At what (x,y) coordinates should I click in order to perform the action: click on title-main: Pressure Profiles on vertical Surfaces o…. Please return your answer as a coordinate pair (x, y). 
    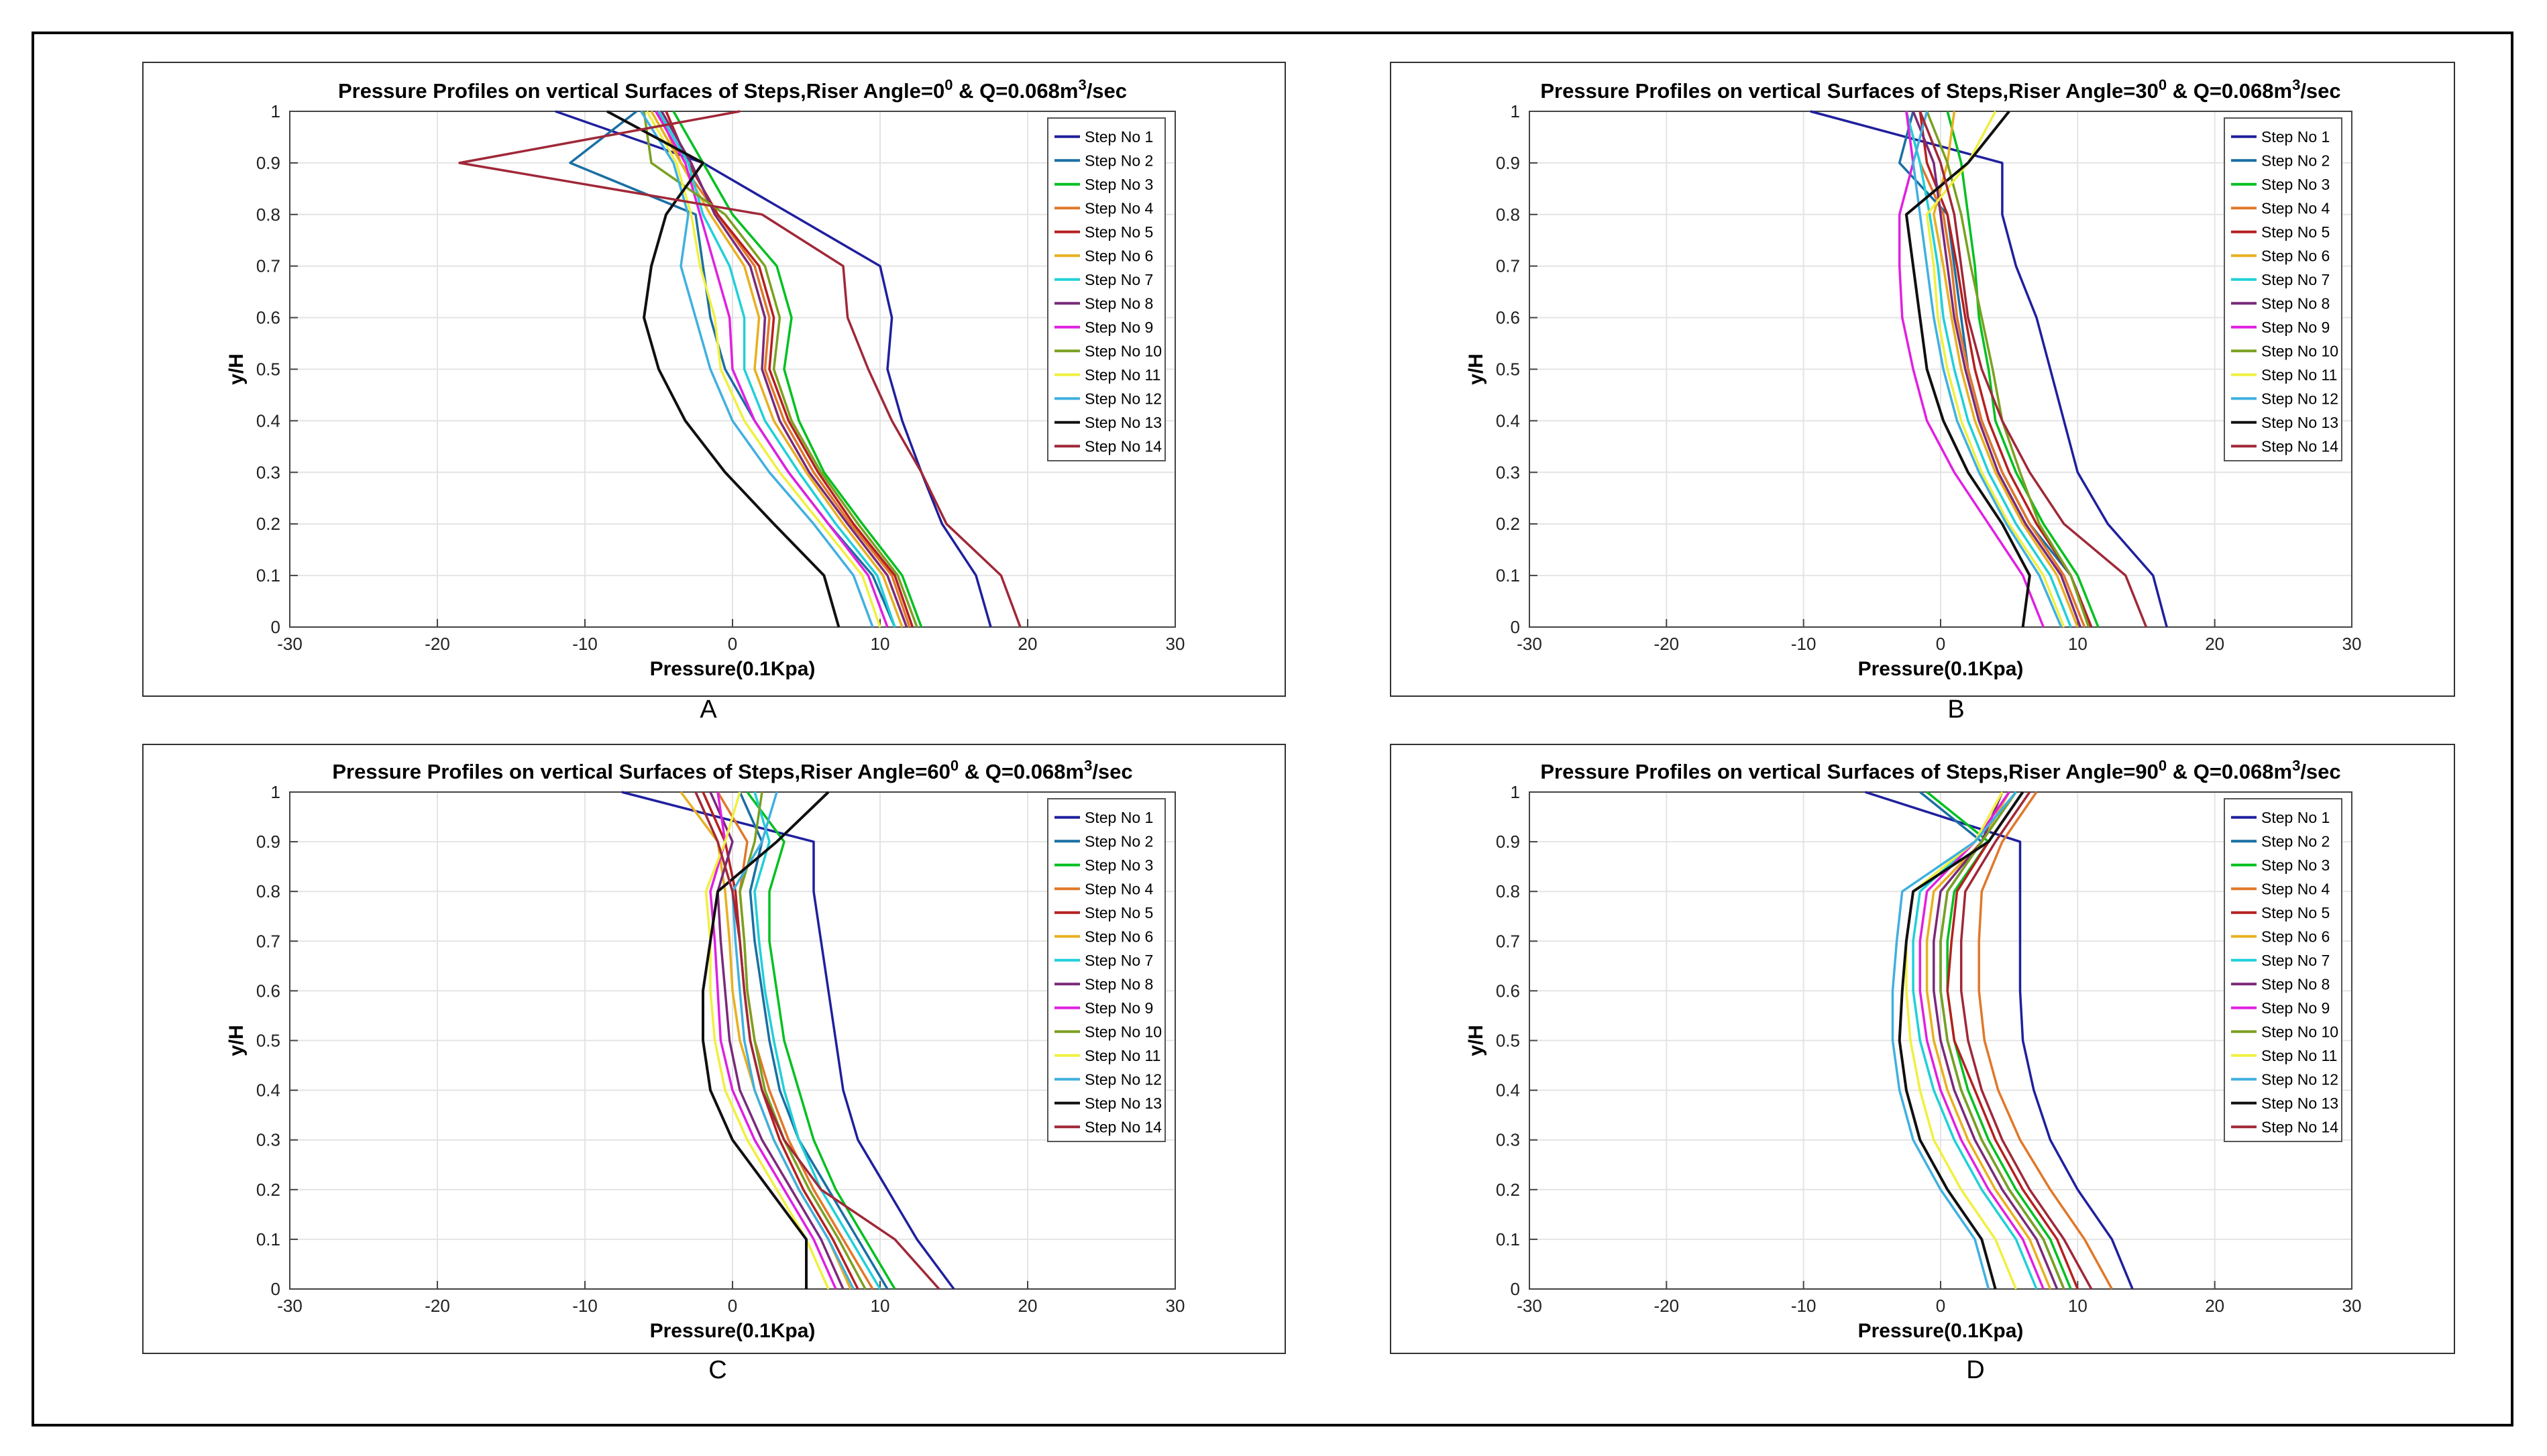
    Looking at the image, I should click on (641, 91).